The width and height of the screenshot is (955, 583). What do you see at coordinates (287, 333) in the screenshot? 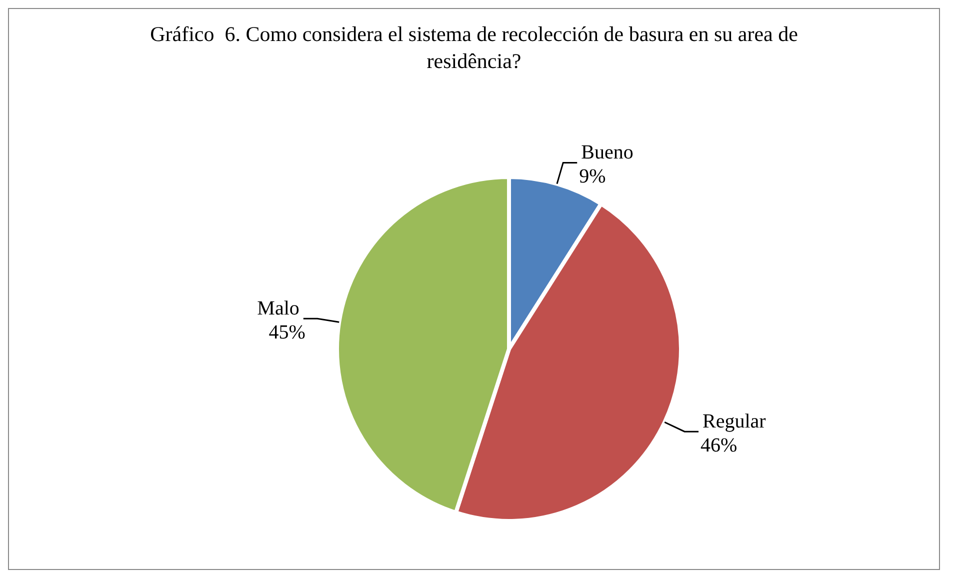
I see `data-label: 45%` at bounding box center [287, 333].